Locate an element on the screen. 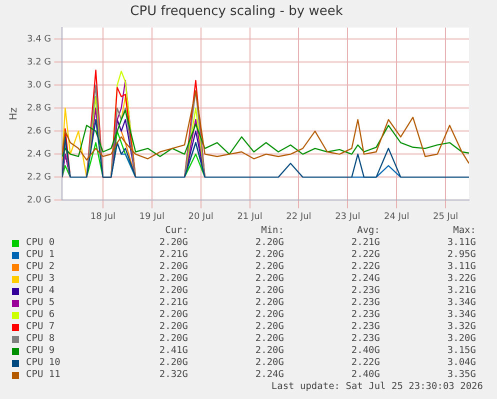 The width and height of the screenshot is (497, 407). text: Max: is located at coordinates (464, 231).